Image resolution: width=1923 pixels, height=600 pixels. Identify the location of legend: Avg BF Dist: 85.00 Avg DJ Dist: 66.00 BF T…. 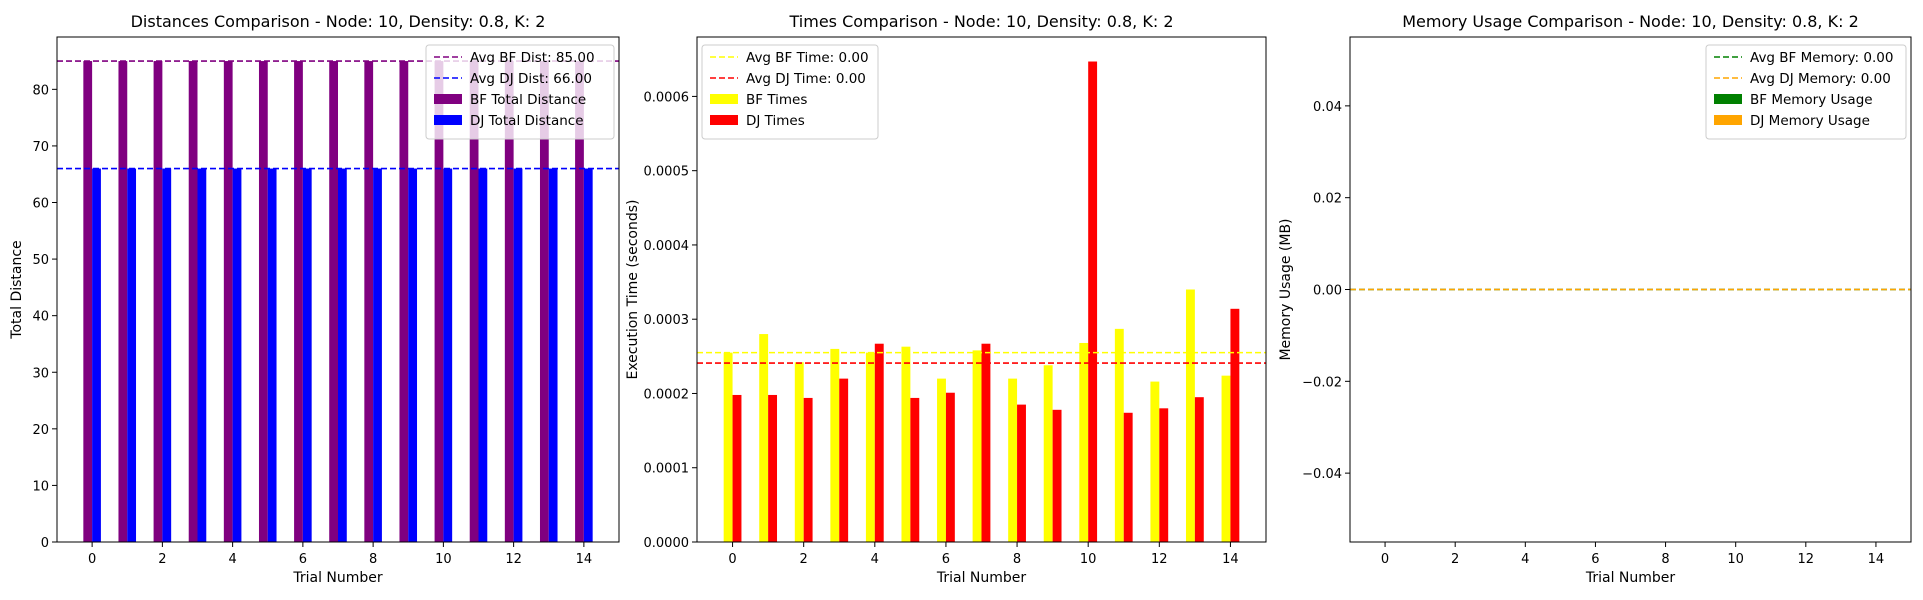
(520, 92).